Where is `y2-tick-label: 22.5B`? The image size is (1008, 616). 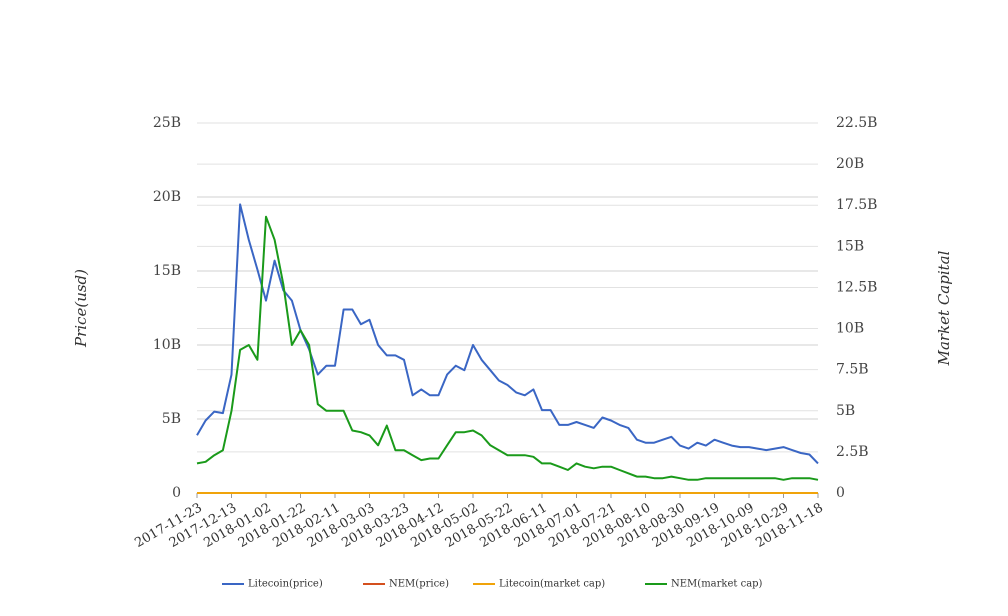
y2-tick-label: 22.5B is located at coordinates (856, 123).